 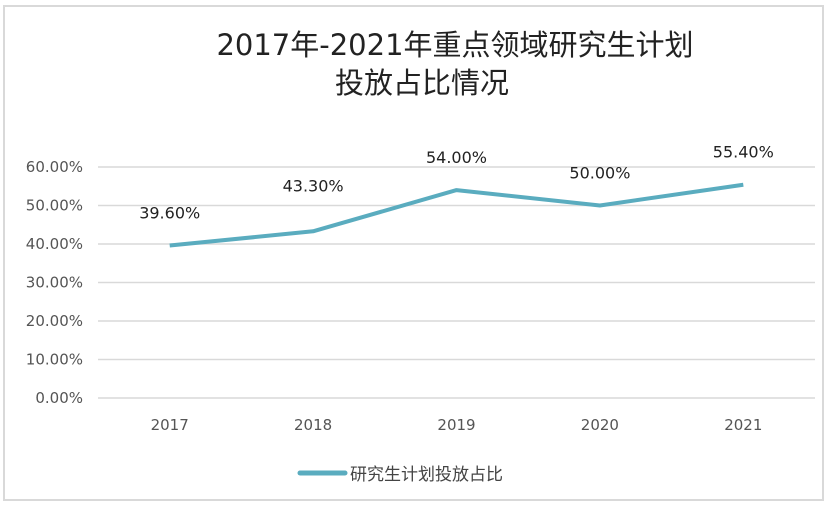 What do you see at coordinates (600, 425) in the screenshot?
I see `x-tick-label: 2020` at bounding box center [600, 425].